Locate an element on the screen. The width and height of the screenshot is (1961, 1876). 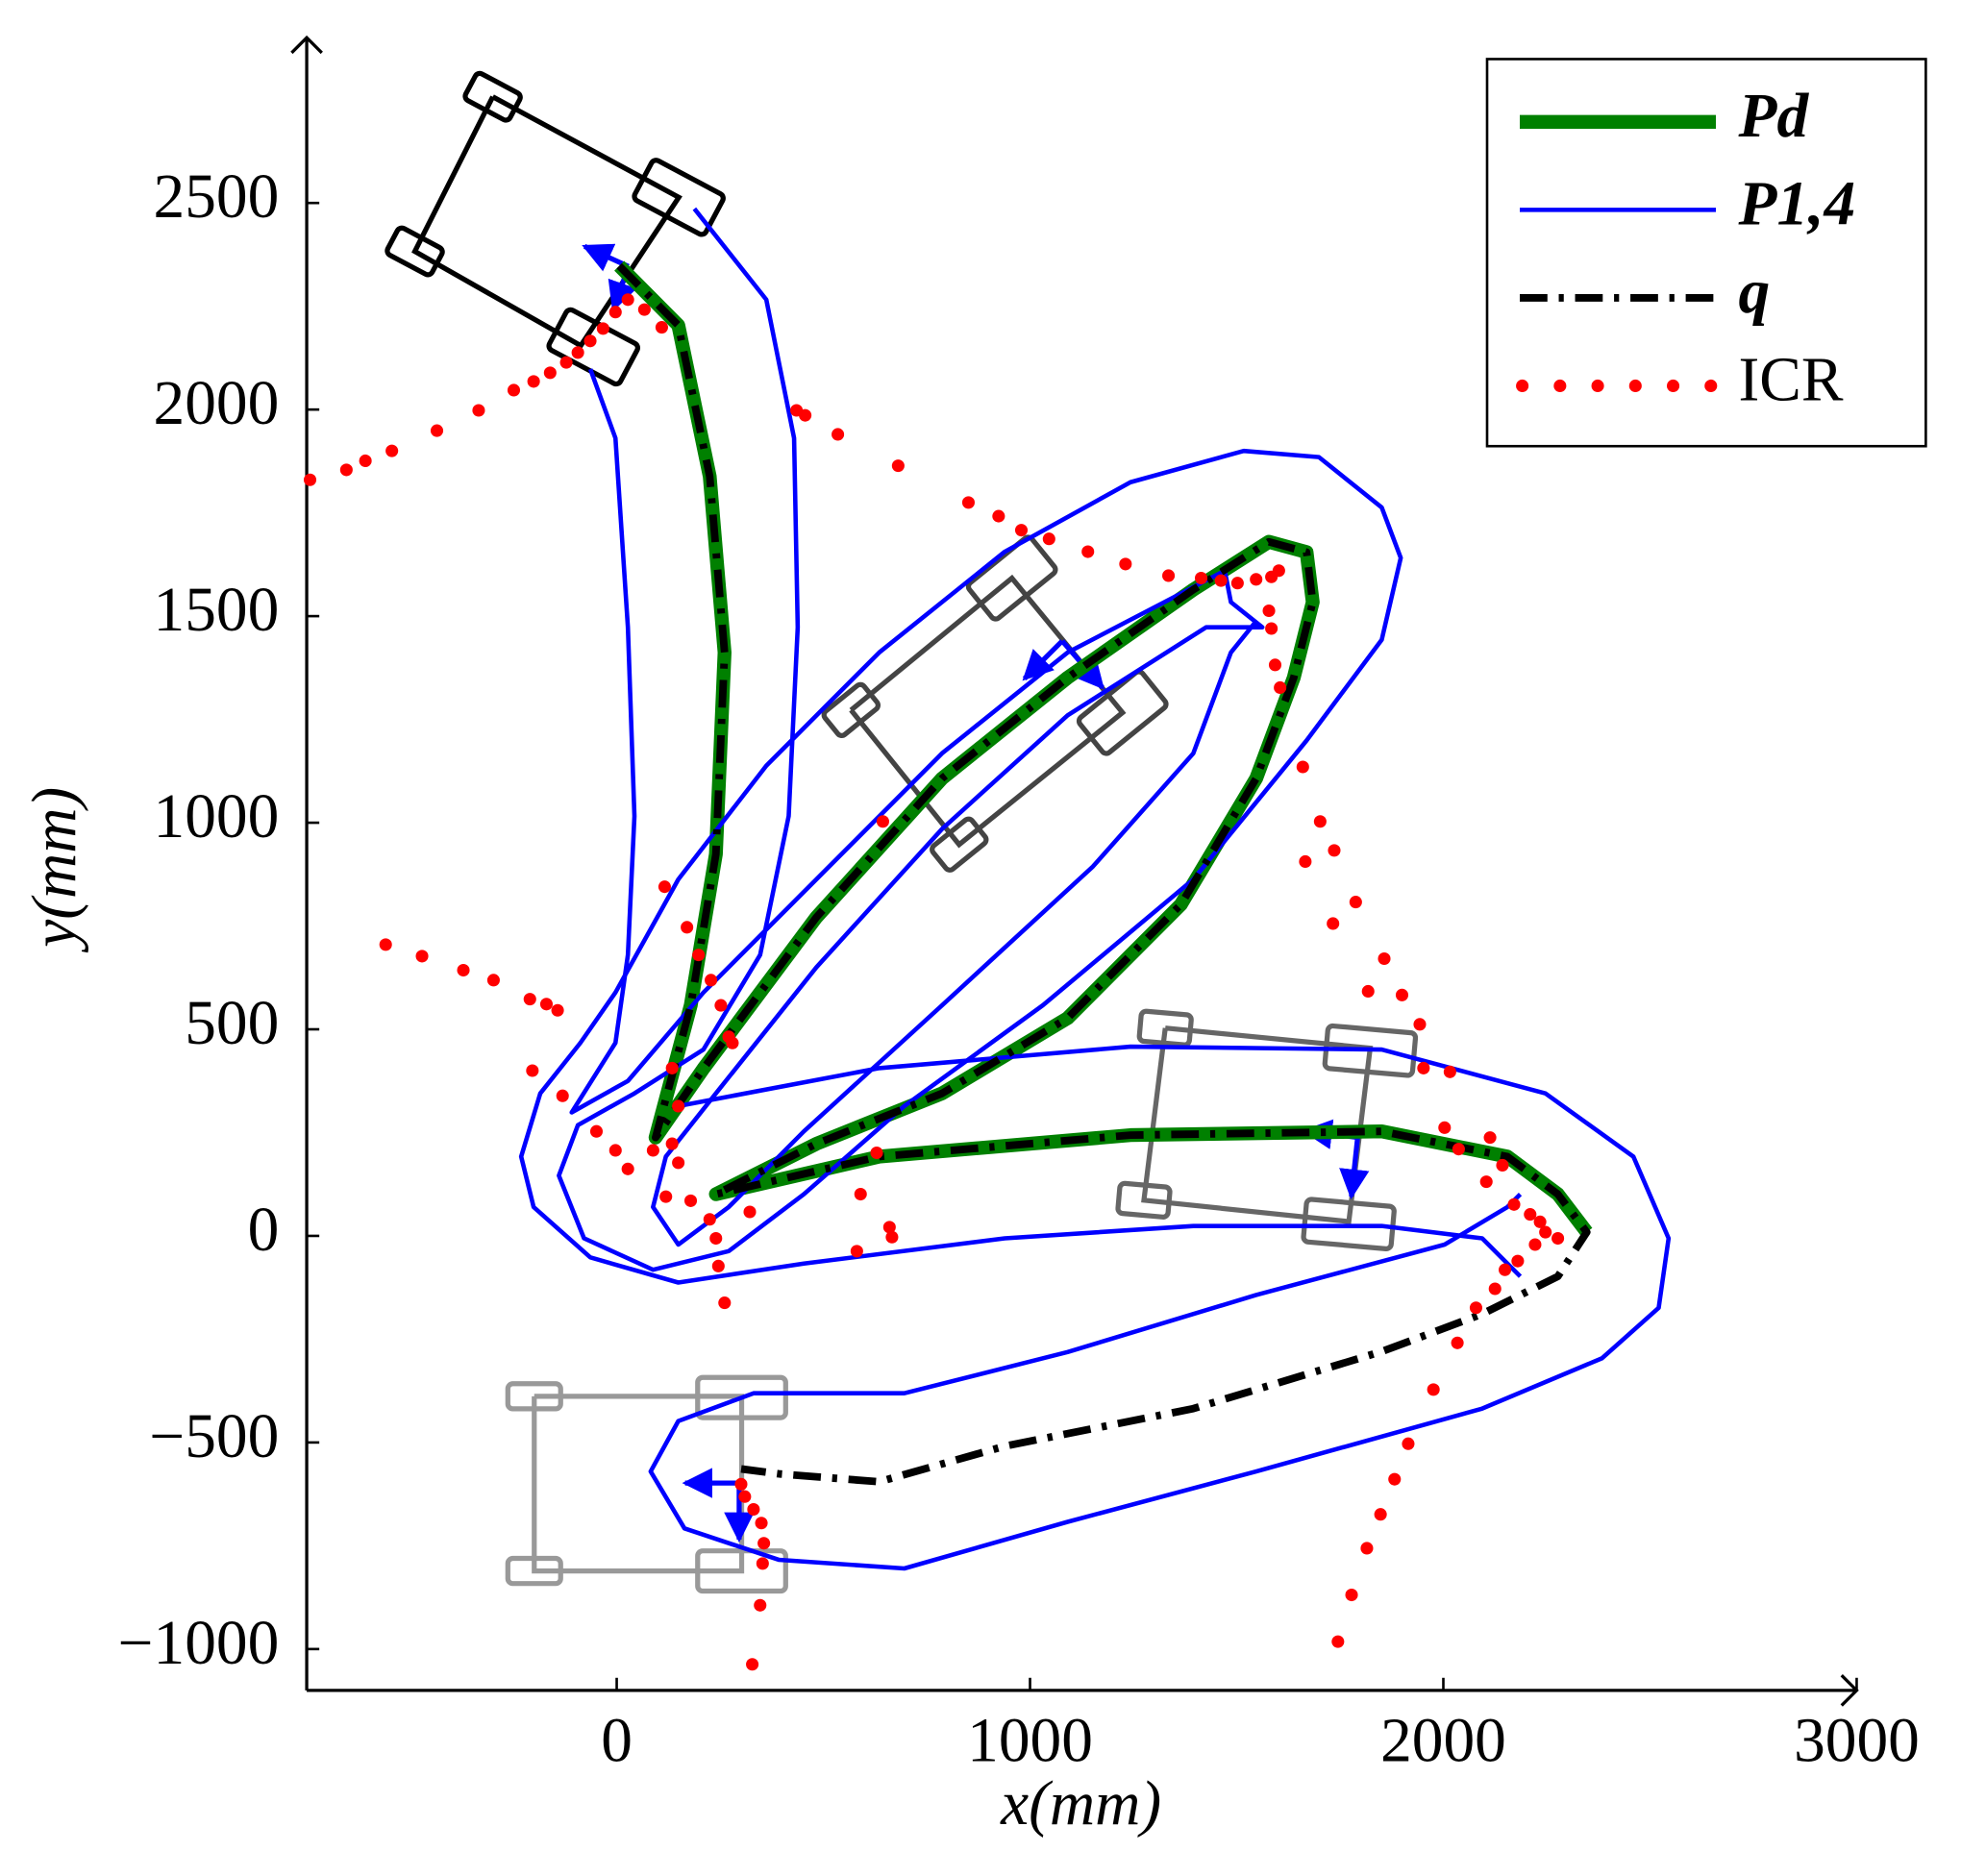
legend-label: P1,4 is located at coordinates (1797, 204).